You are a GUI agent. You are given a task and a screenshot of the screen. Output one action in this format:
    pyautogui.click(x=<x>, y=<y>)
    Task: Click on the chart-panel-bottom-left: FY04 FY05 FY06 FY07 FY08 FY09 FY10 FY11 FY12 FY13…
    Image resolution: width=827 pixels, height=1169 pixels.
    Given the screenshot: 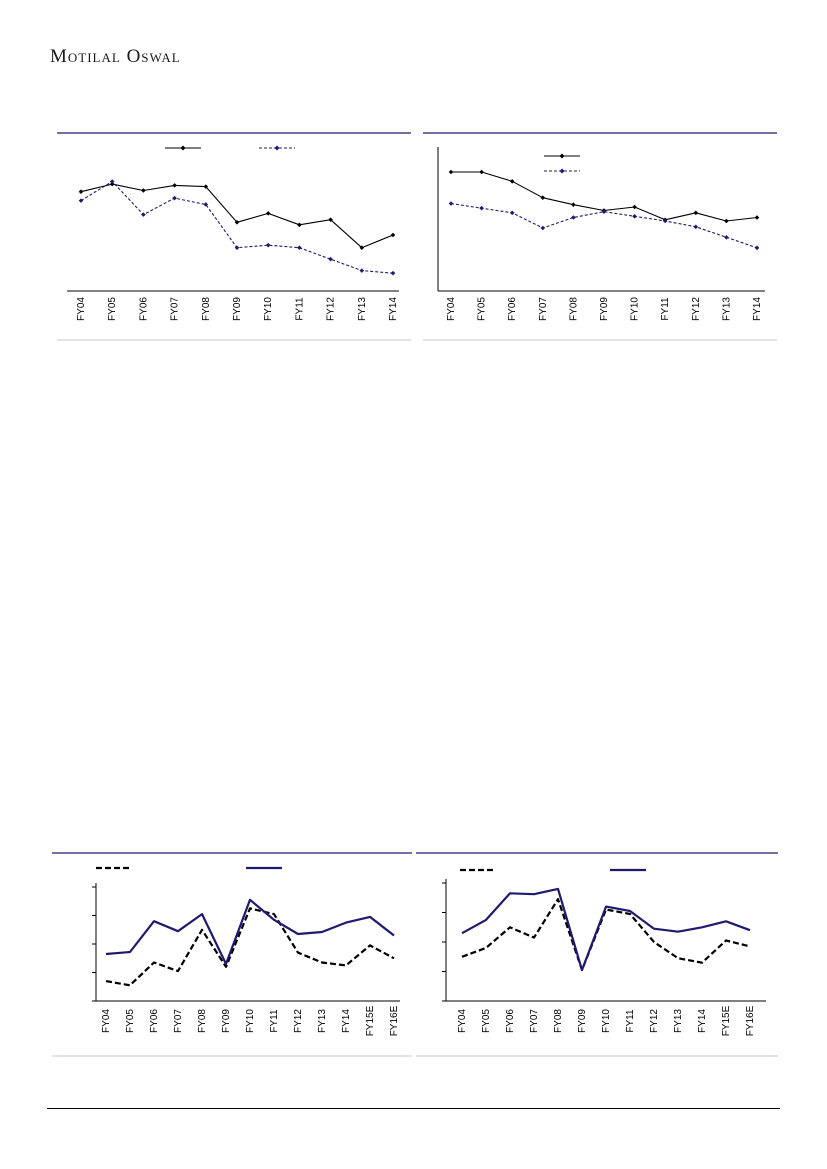 What is the action you would take?
    pyautogui.click(x=232, y=955)
    